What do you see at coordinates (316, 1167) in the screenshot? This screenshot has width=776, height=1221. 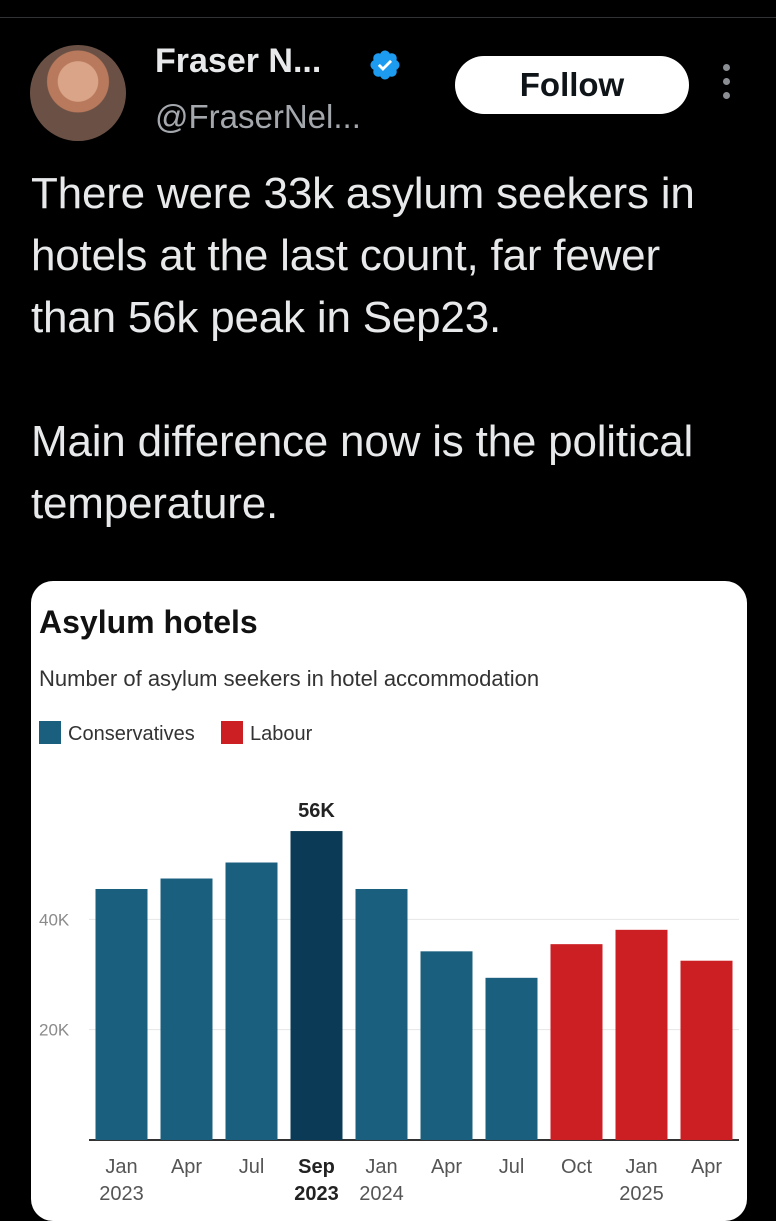 I see `x-tick-label: Sep` at bounding box center [316, 1167].